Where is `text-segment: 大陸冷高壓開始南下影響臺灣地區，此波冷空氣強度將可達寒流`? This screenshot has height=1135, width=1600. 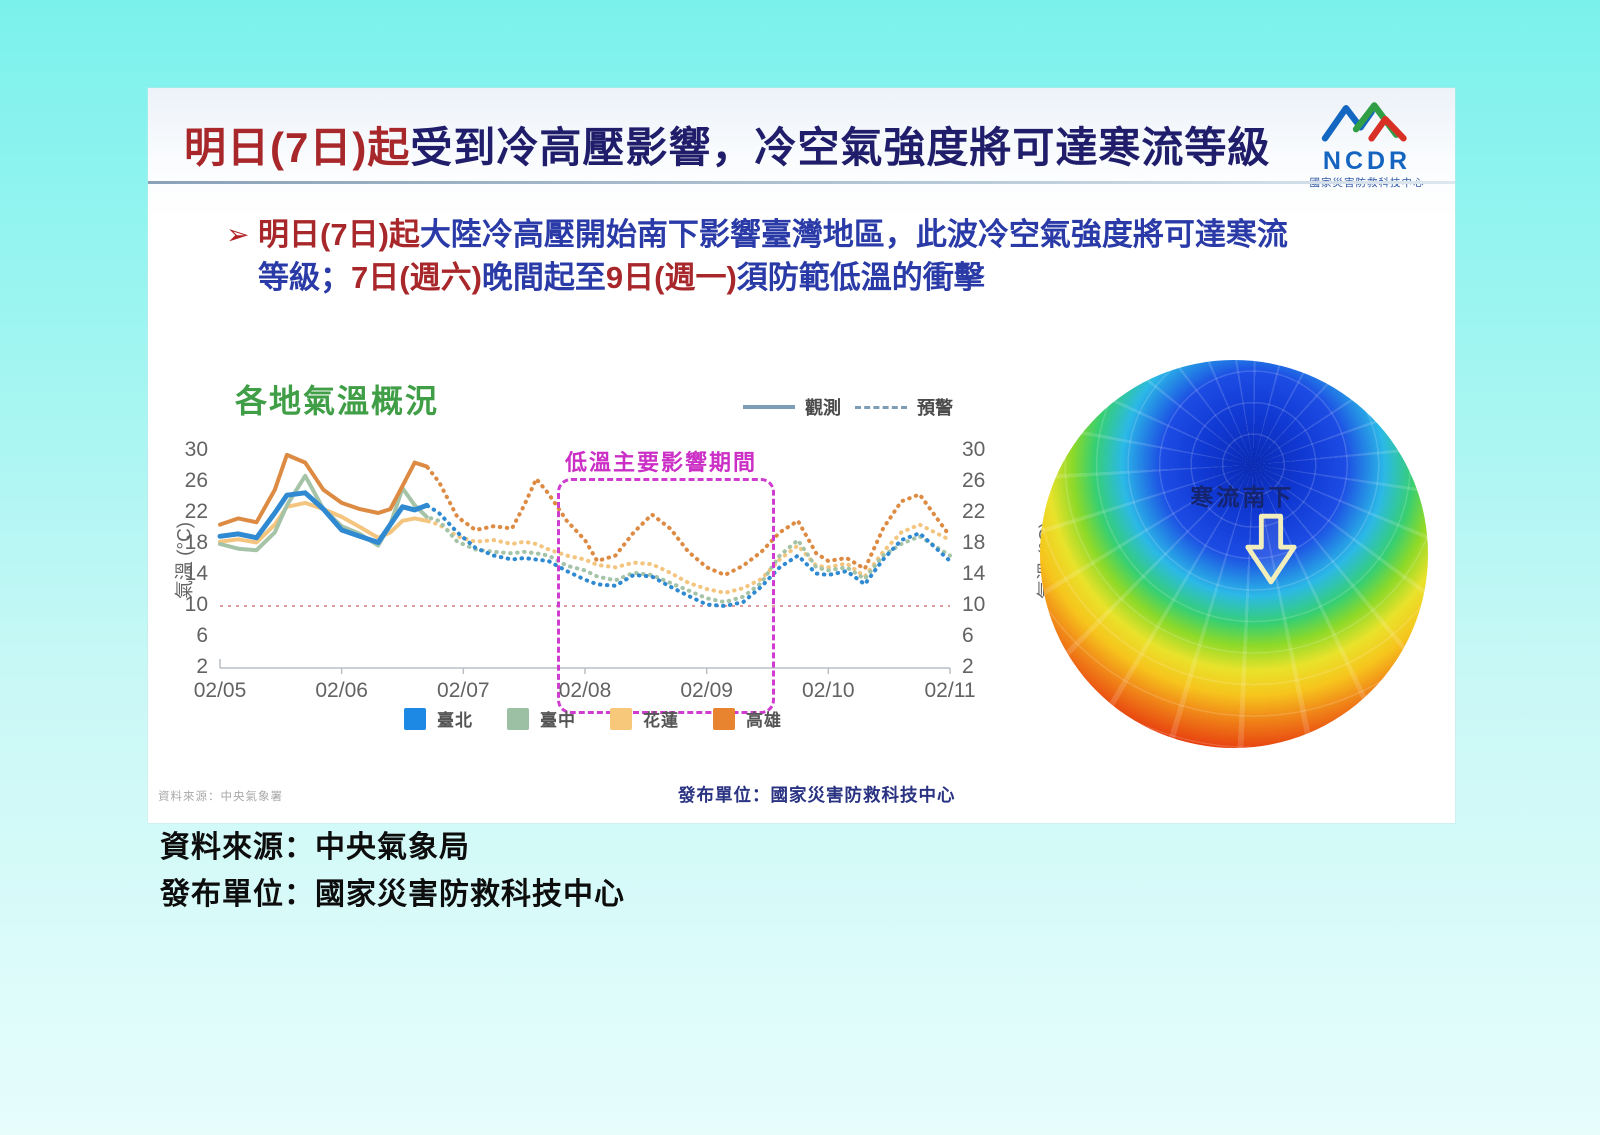
text-segment: 大陸冷高壓開始南下影響臺灣地區，此波冷空氣強度將可達寒流 is located at coordinates (853, 234).